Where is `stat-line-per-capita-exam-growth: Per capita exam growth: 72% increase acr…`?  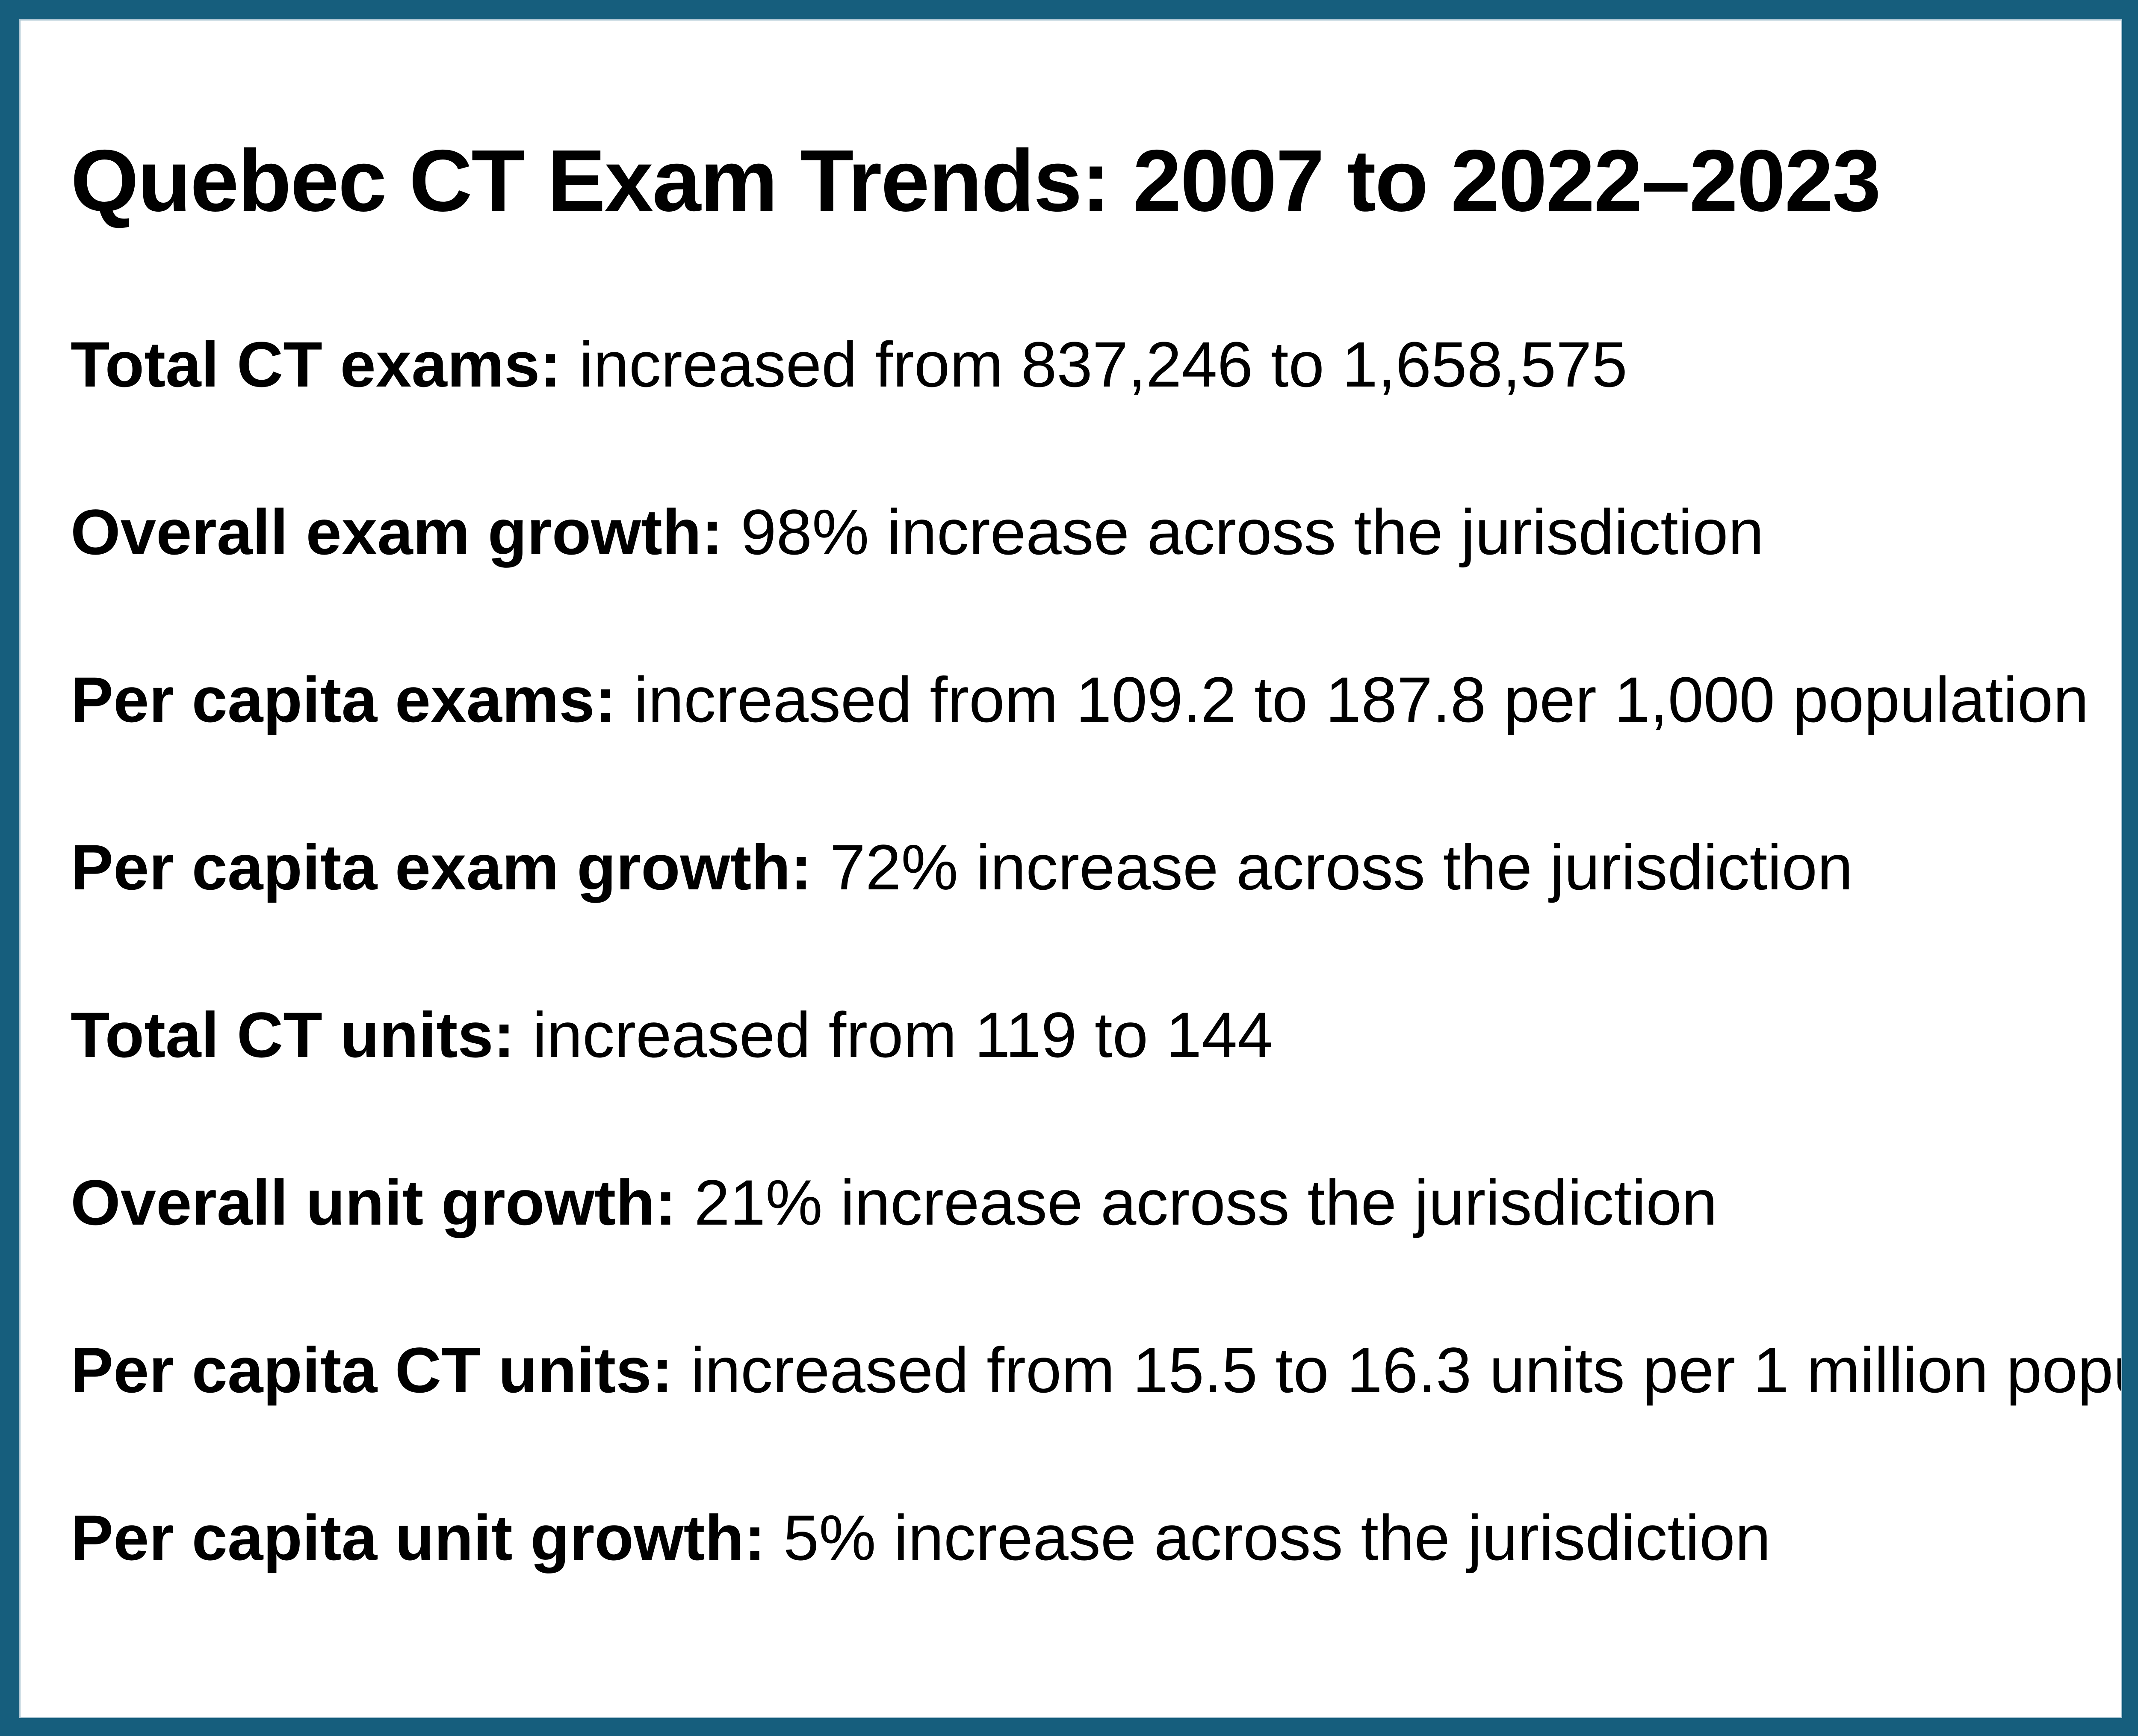
stat-line-per-capita-exam-growth: Per capita exam growth: 72% increase acr… is located at coordinates (1074, 868).